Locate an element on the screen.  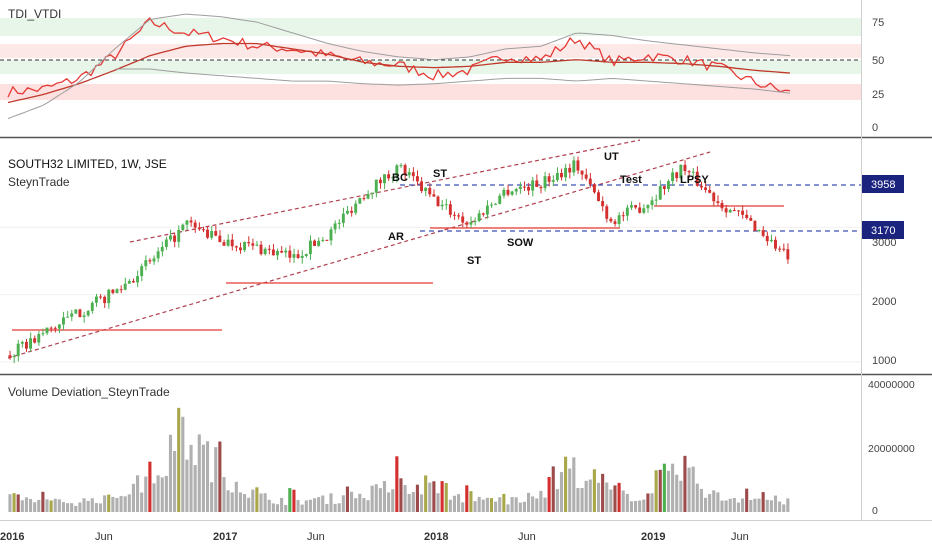
x-tick-2019: 2019 is located at coordinates (653, 537).